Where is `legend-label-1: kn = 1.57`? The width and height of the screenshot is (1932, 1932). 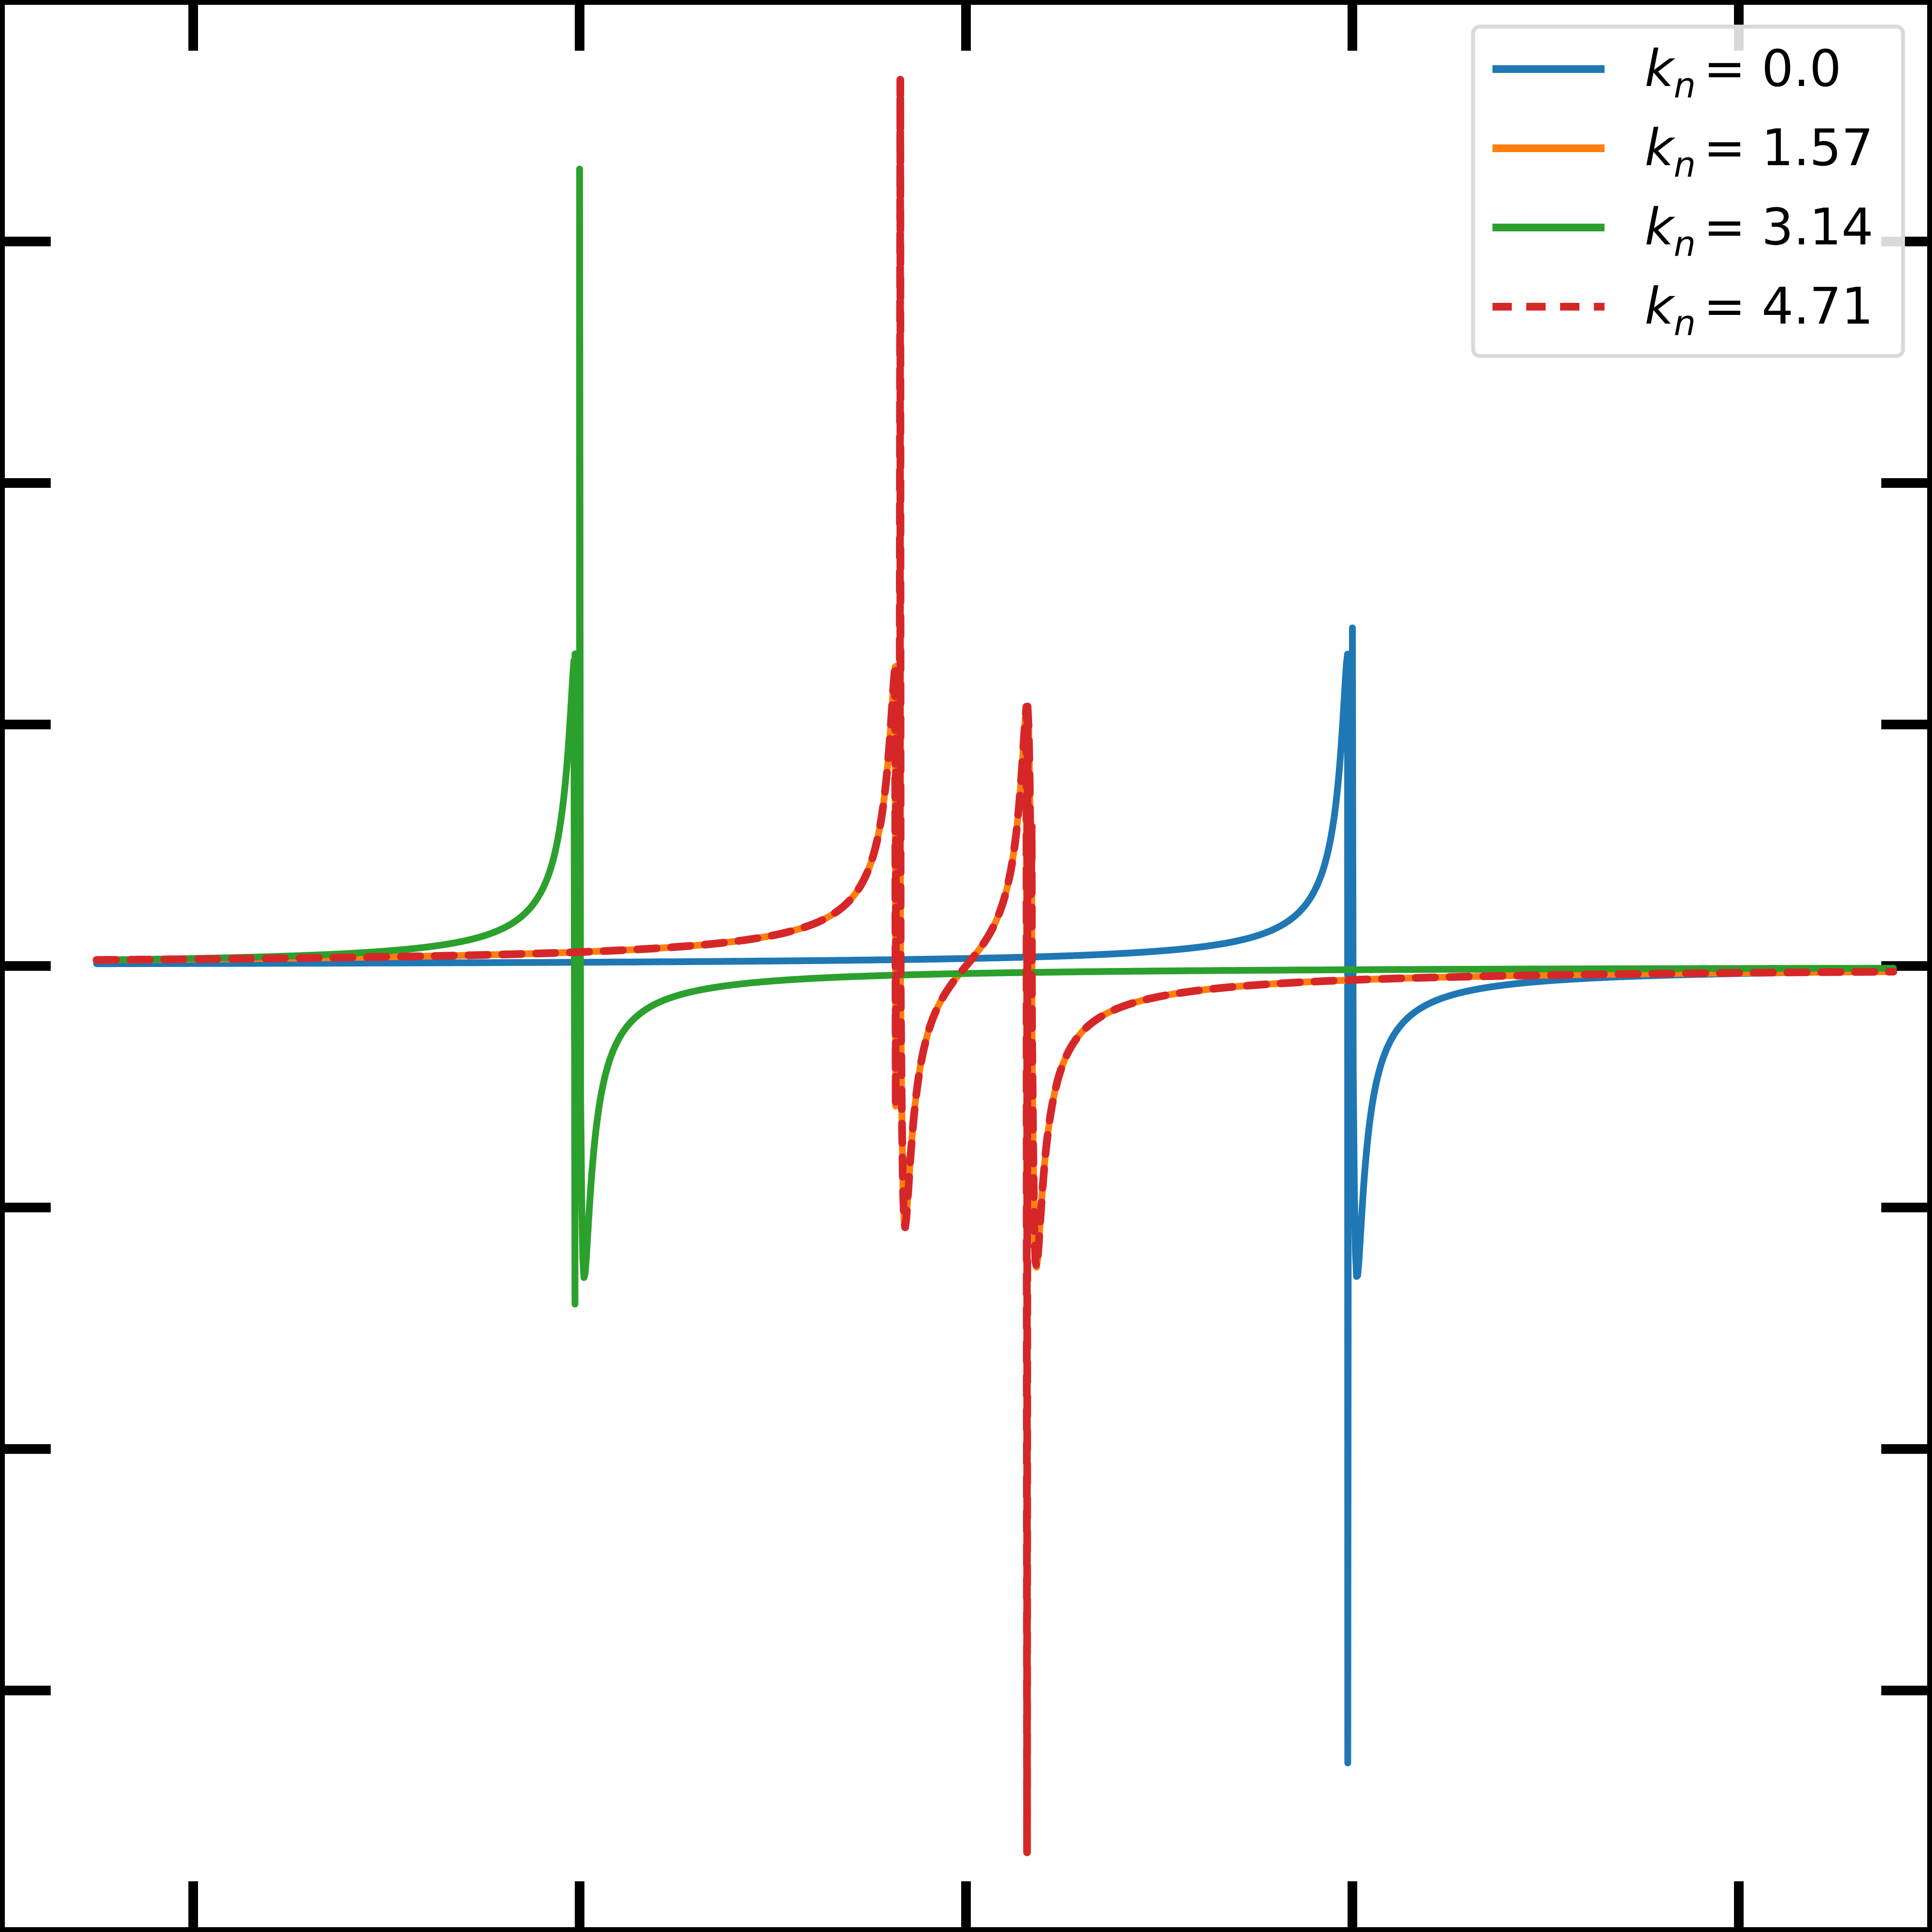 legend-label-1: kn = 1.57 is located at coordinates (1759, 151).